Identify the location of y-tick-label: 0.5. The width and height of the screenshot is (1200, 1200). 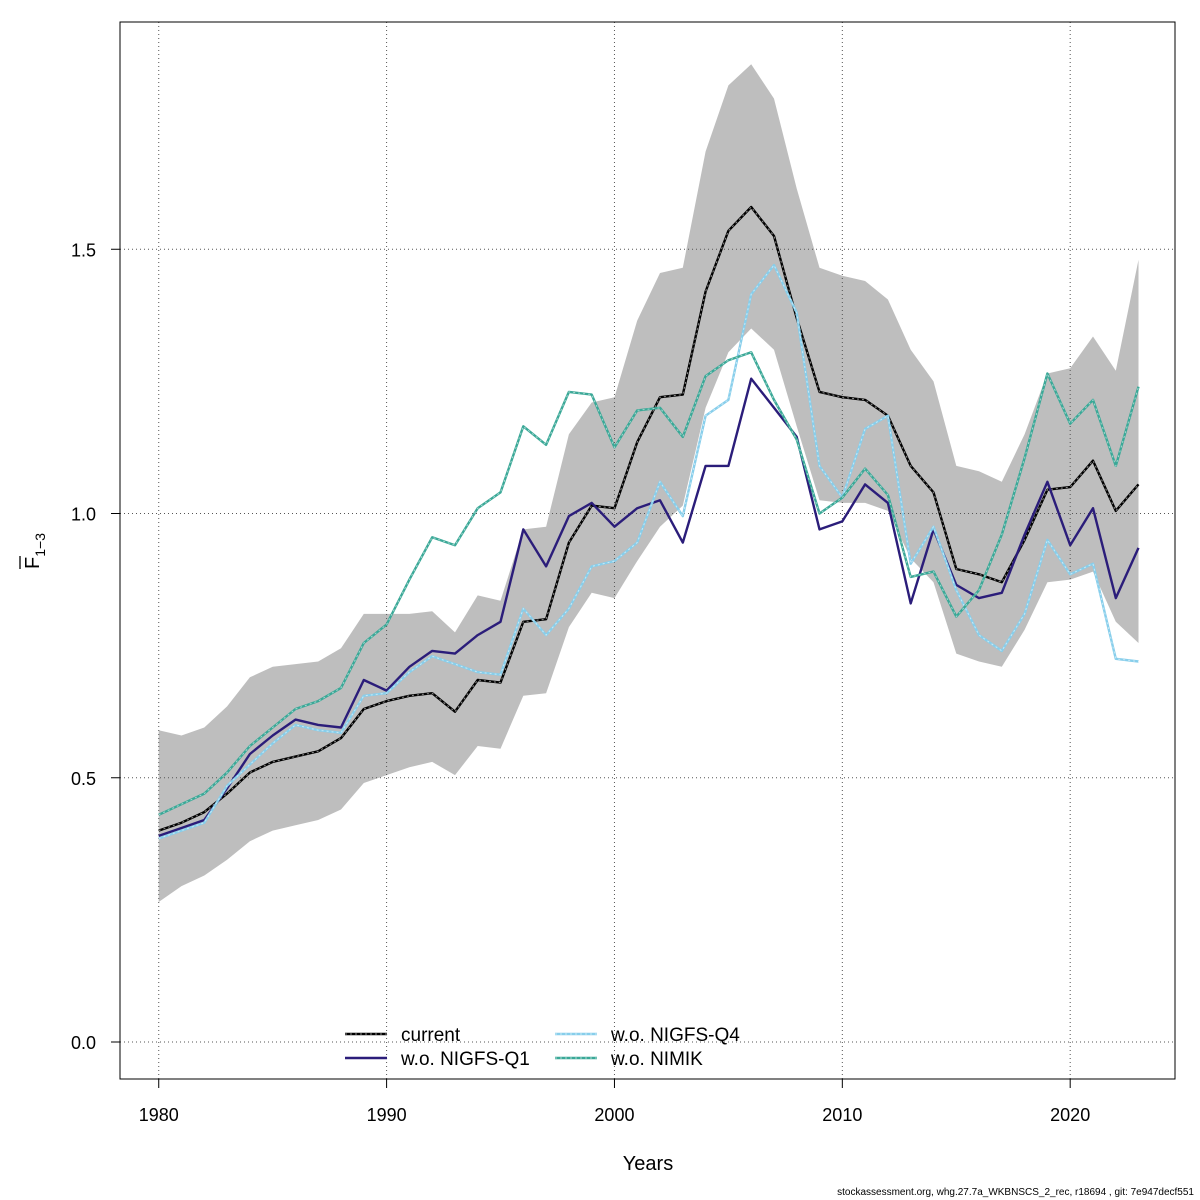
(83, 779).